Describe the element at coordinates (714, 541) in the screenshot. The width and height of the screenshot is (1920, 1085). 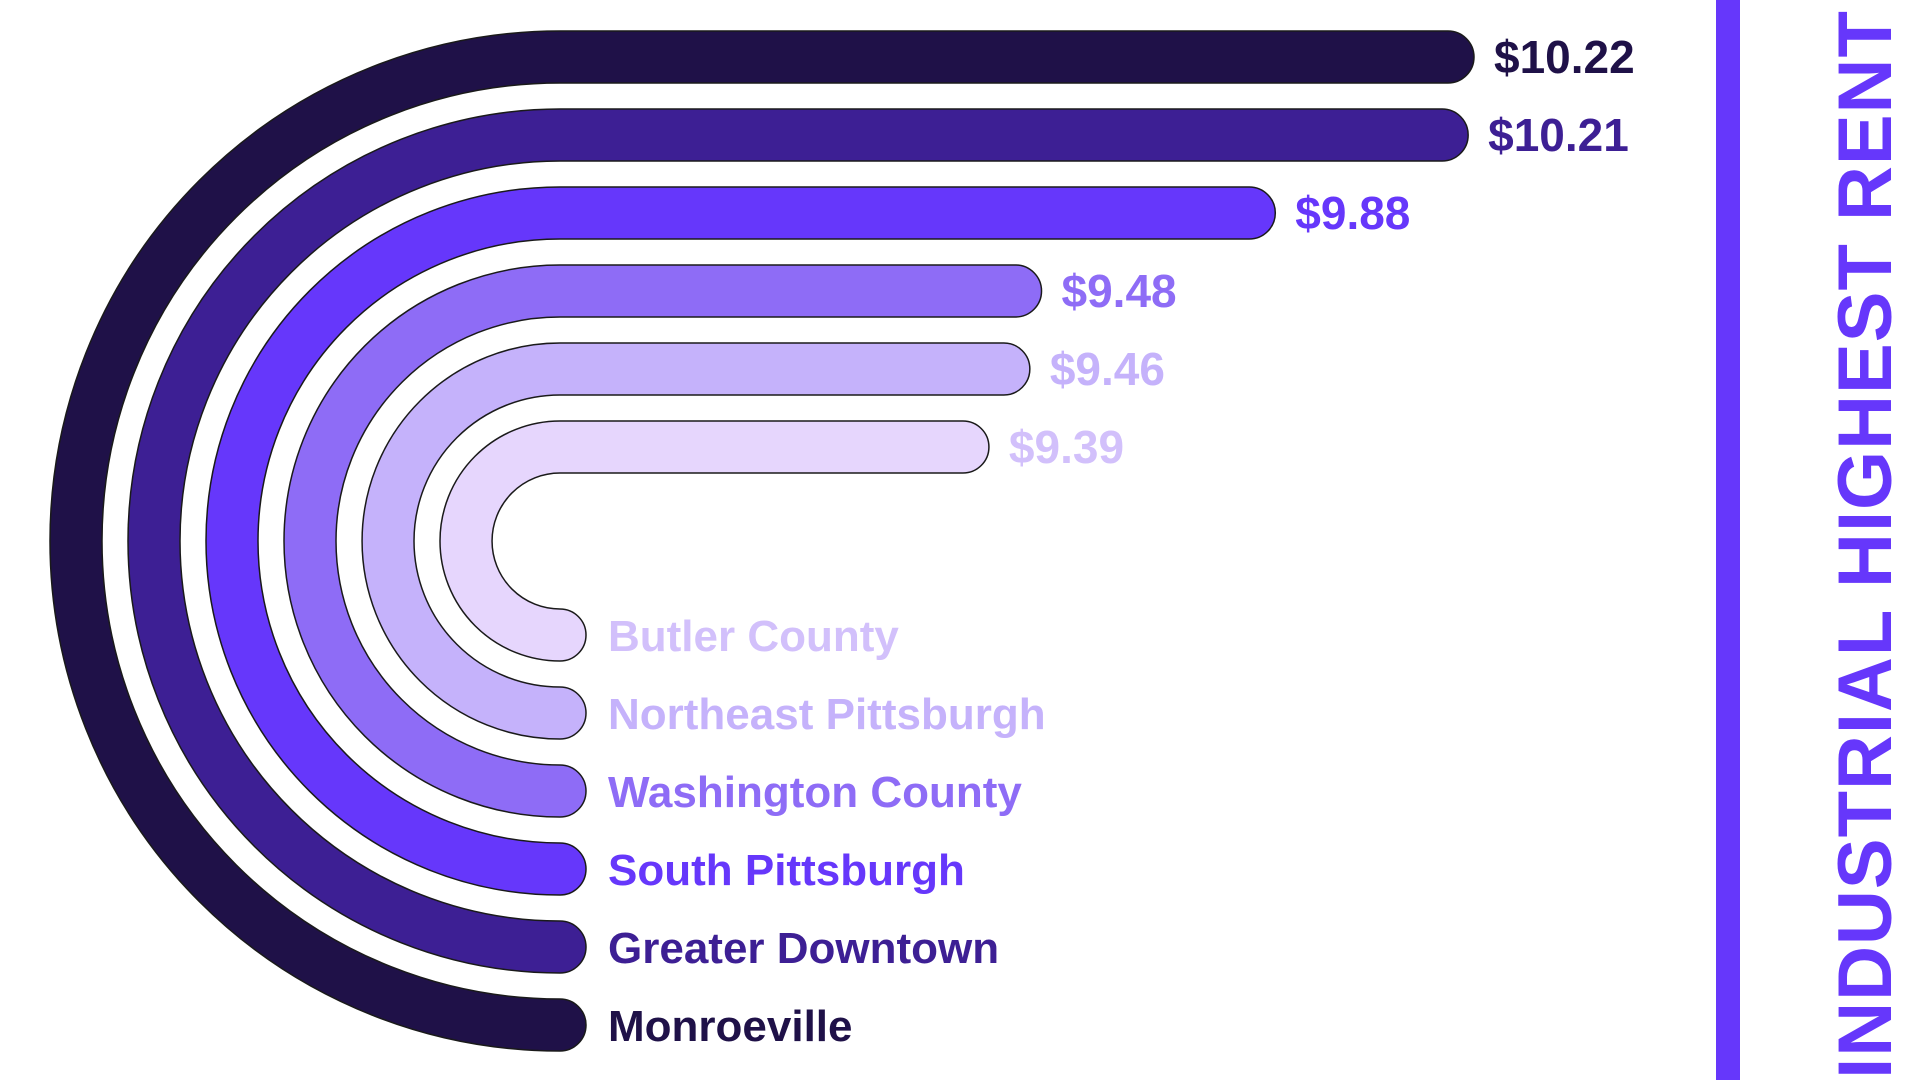
I see `bar-butler-county` at that location.